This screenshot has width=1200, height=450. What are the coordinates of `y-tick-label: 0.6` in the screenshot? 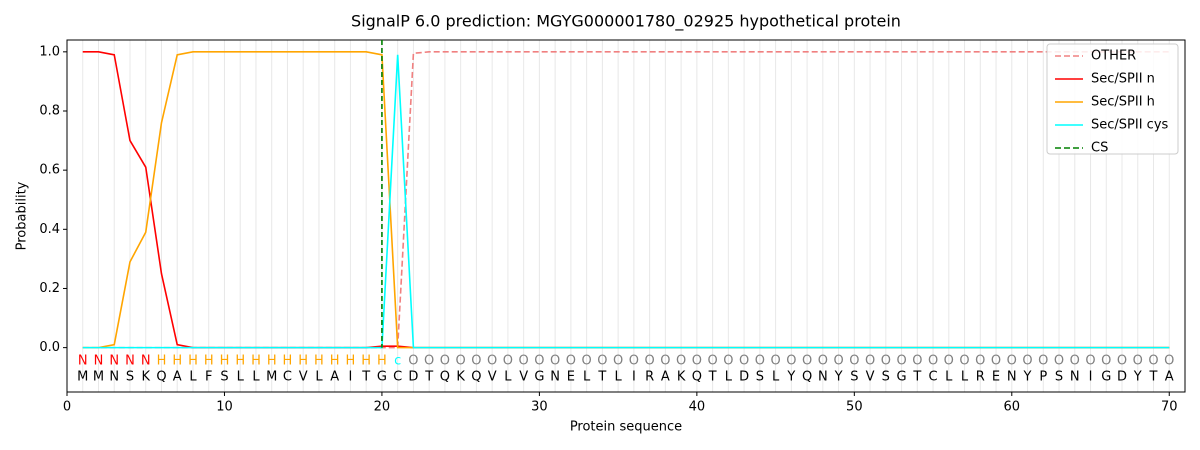 It's located at (49, 170).